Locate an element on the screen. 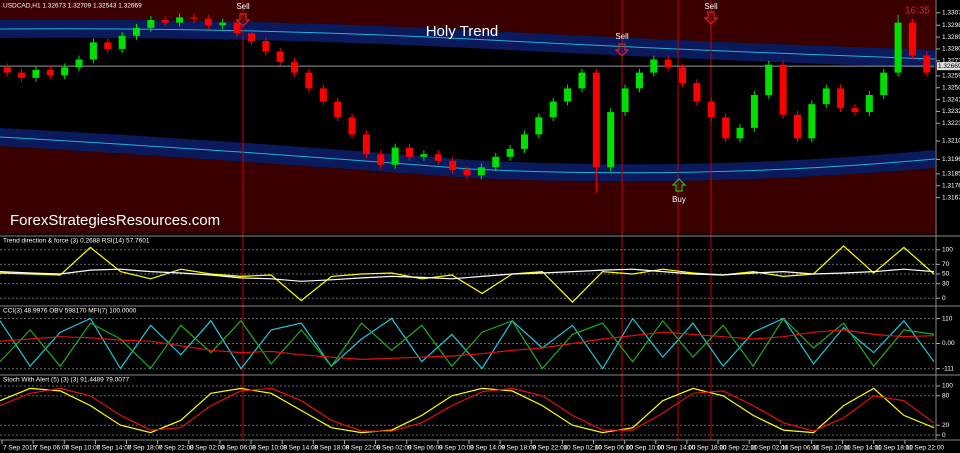 This screenshot has width=960, height=453. sell-arrow is located at coordinates (711, 18).